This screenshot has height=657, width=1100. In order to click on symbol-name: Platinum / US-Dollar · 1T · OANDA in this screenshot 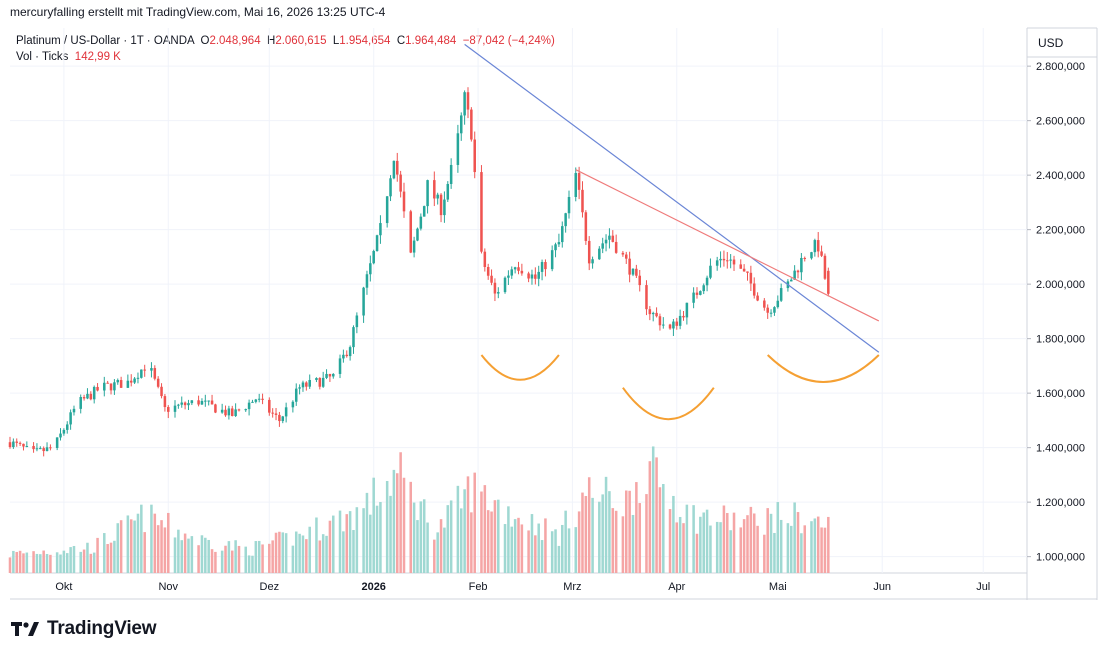, I will do `click(105, 41)`.